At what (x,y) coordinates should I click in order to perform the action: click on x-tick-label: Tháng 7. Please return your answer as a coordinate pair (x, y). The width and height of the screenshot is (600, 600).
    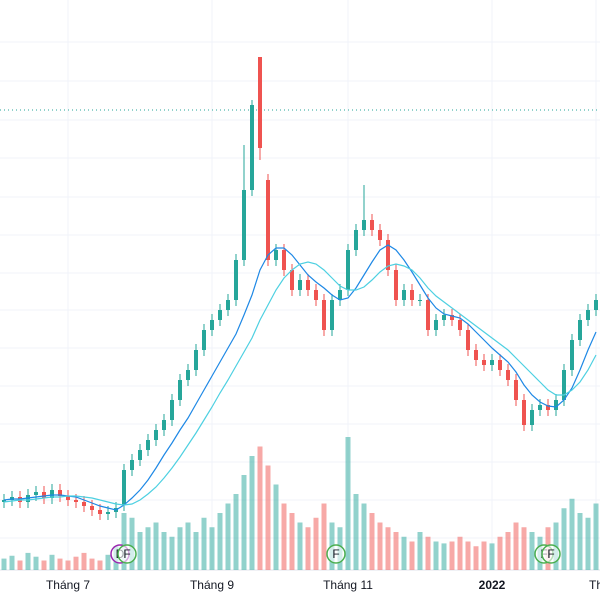
    Looking at the image, I should click on (68, 585).